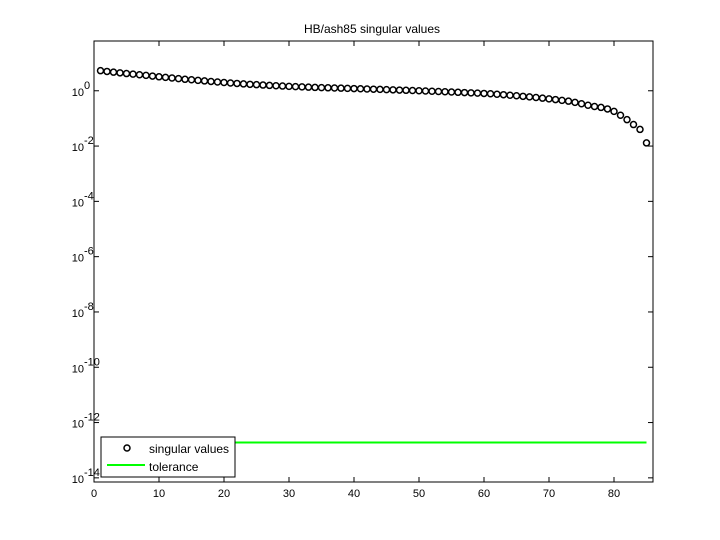  I want to click on y-tick-label-exponent: -2, so click(89, 141).